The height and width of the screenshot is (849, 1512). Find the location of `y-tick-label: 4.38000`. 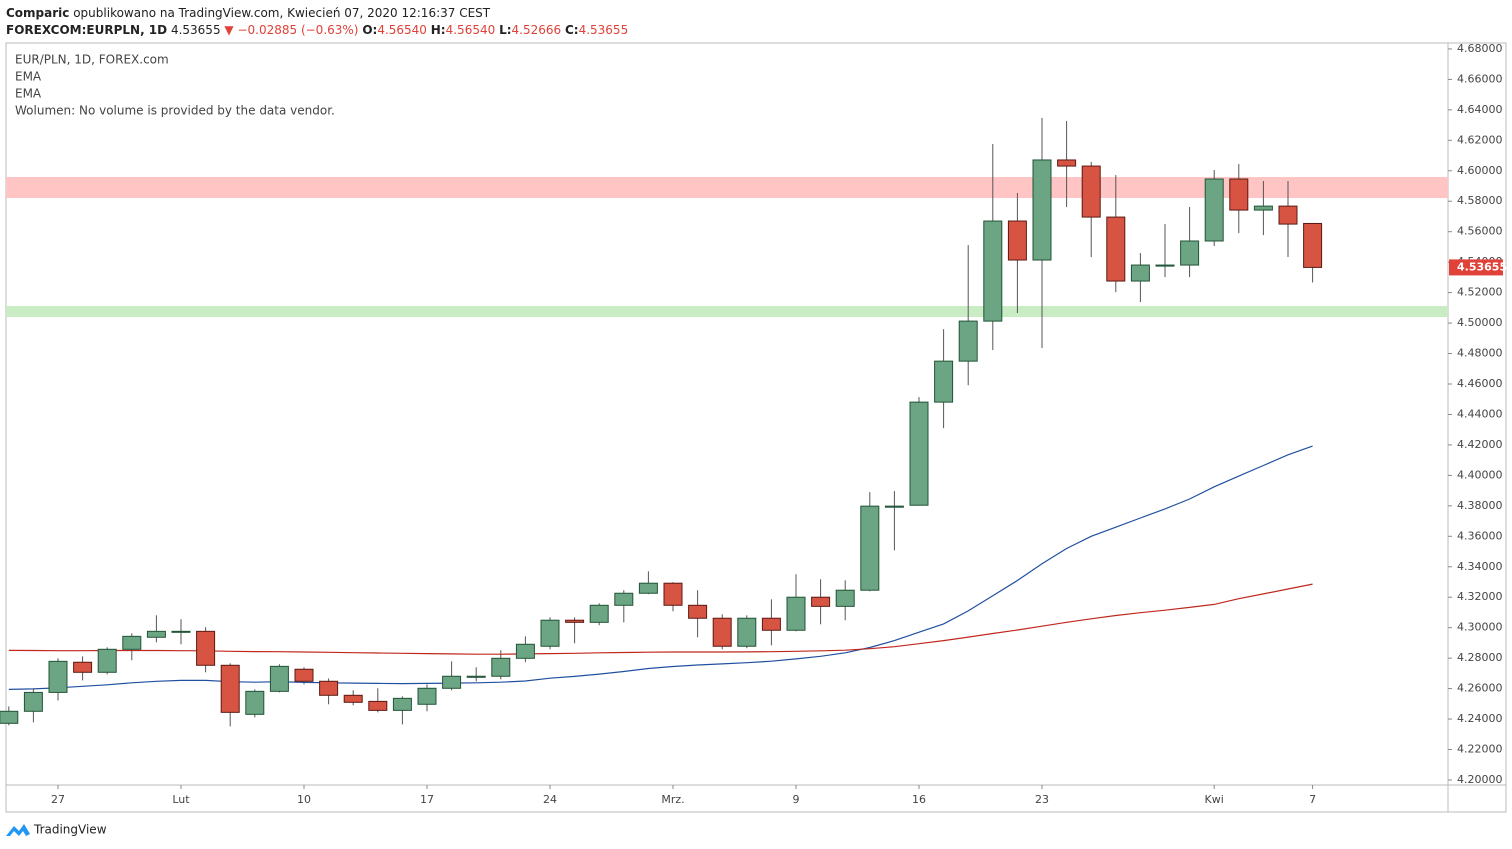

y-tick-label: 4.38000 is located at coordinates (1480, 505).